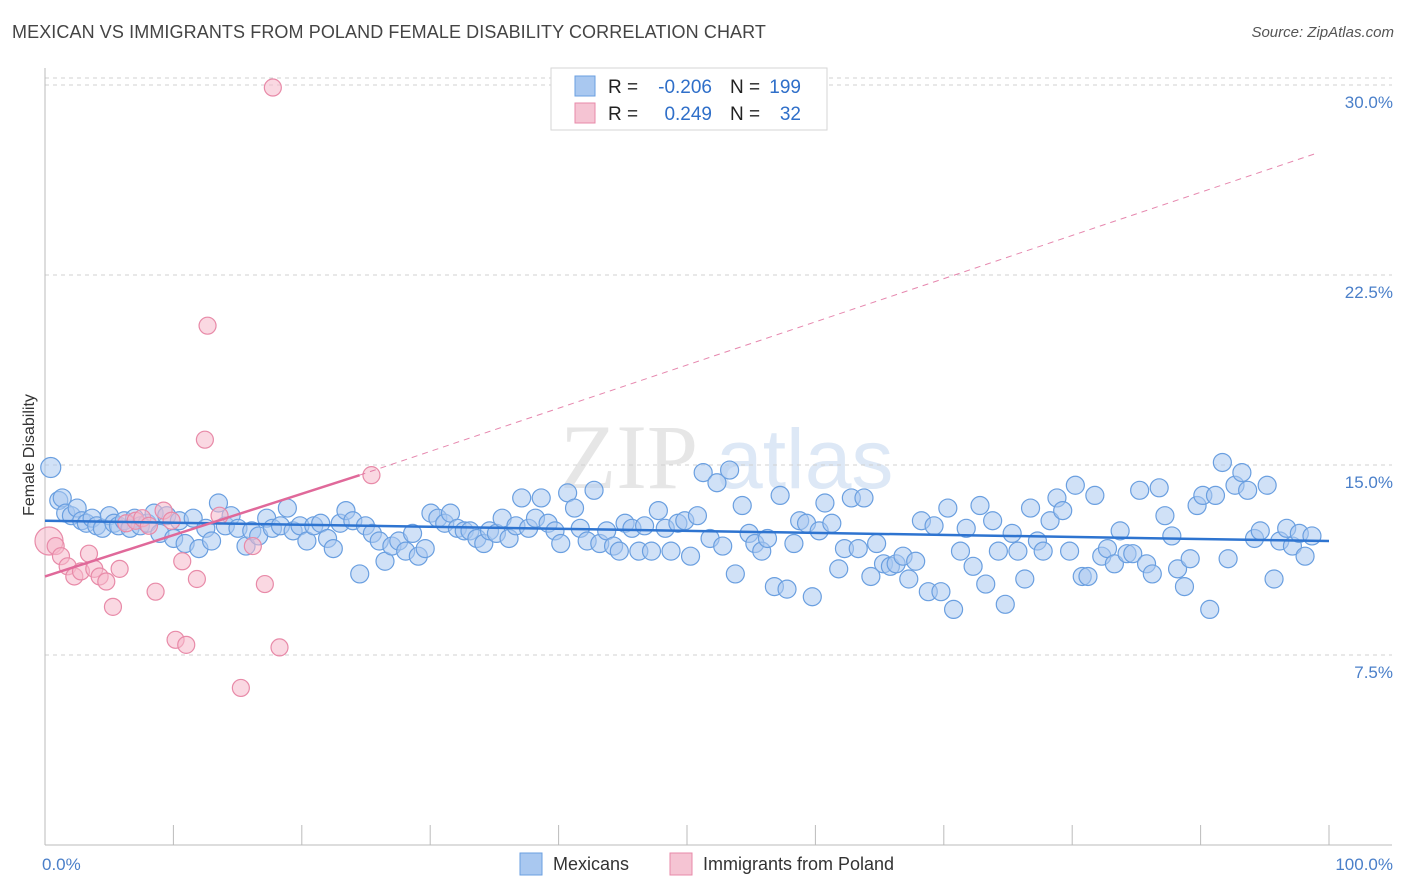  I want to click on legend-r-value-mexicans: -0.206, so click(685, 87).